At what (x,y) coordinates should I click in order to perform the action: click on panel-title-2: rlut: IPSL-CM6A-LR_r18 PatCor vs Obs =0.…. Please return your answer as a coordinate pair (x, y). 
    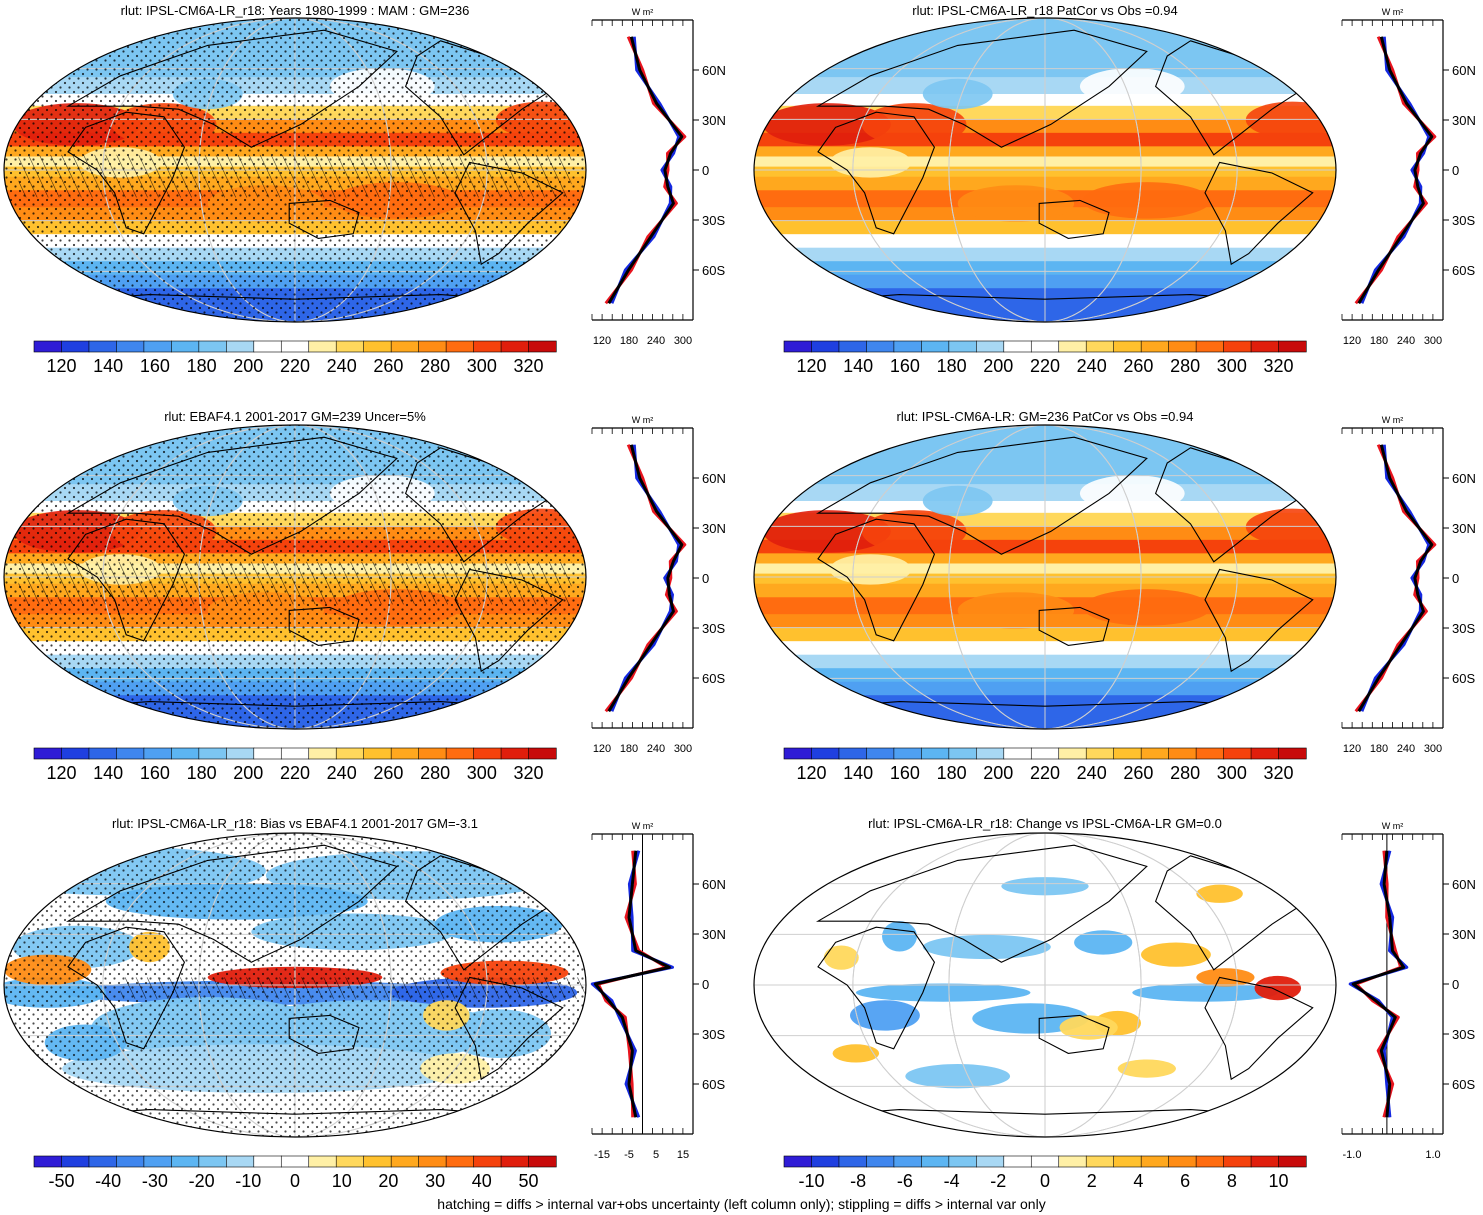
    Looking at the image, I should click on (1045, 10).